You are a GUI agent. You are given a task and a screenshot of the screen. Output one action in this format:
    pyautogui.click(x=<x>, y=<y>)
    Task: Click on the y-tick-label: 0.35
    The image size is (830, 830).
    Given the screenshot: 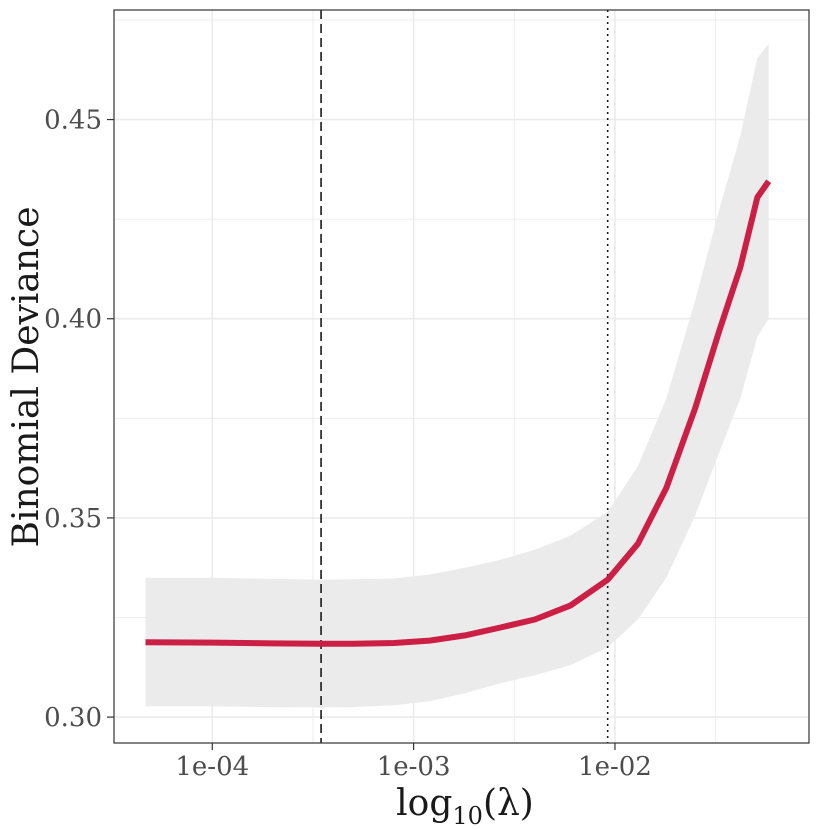 What is the action you would take?
    pyautogui.click(x=73, y=519)
    